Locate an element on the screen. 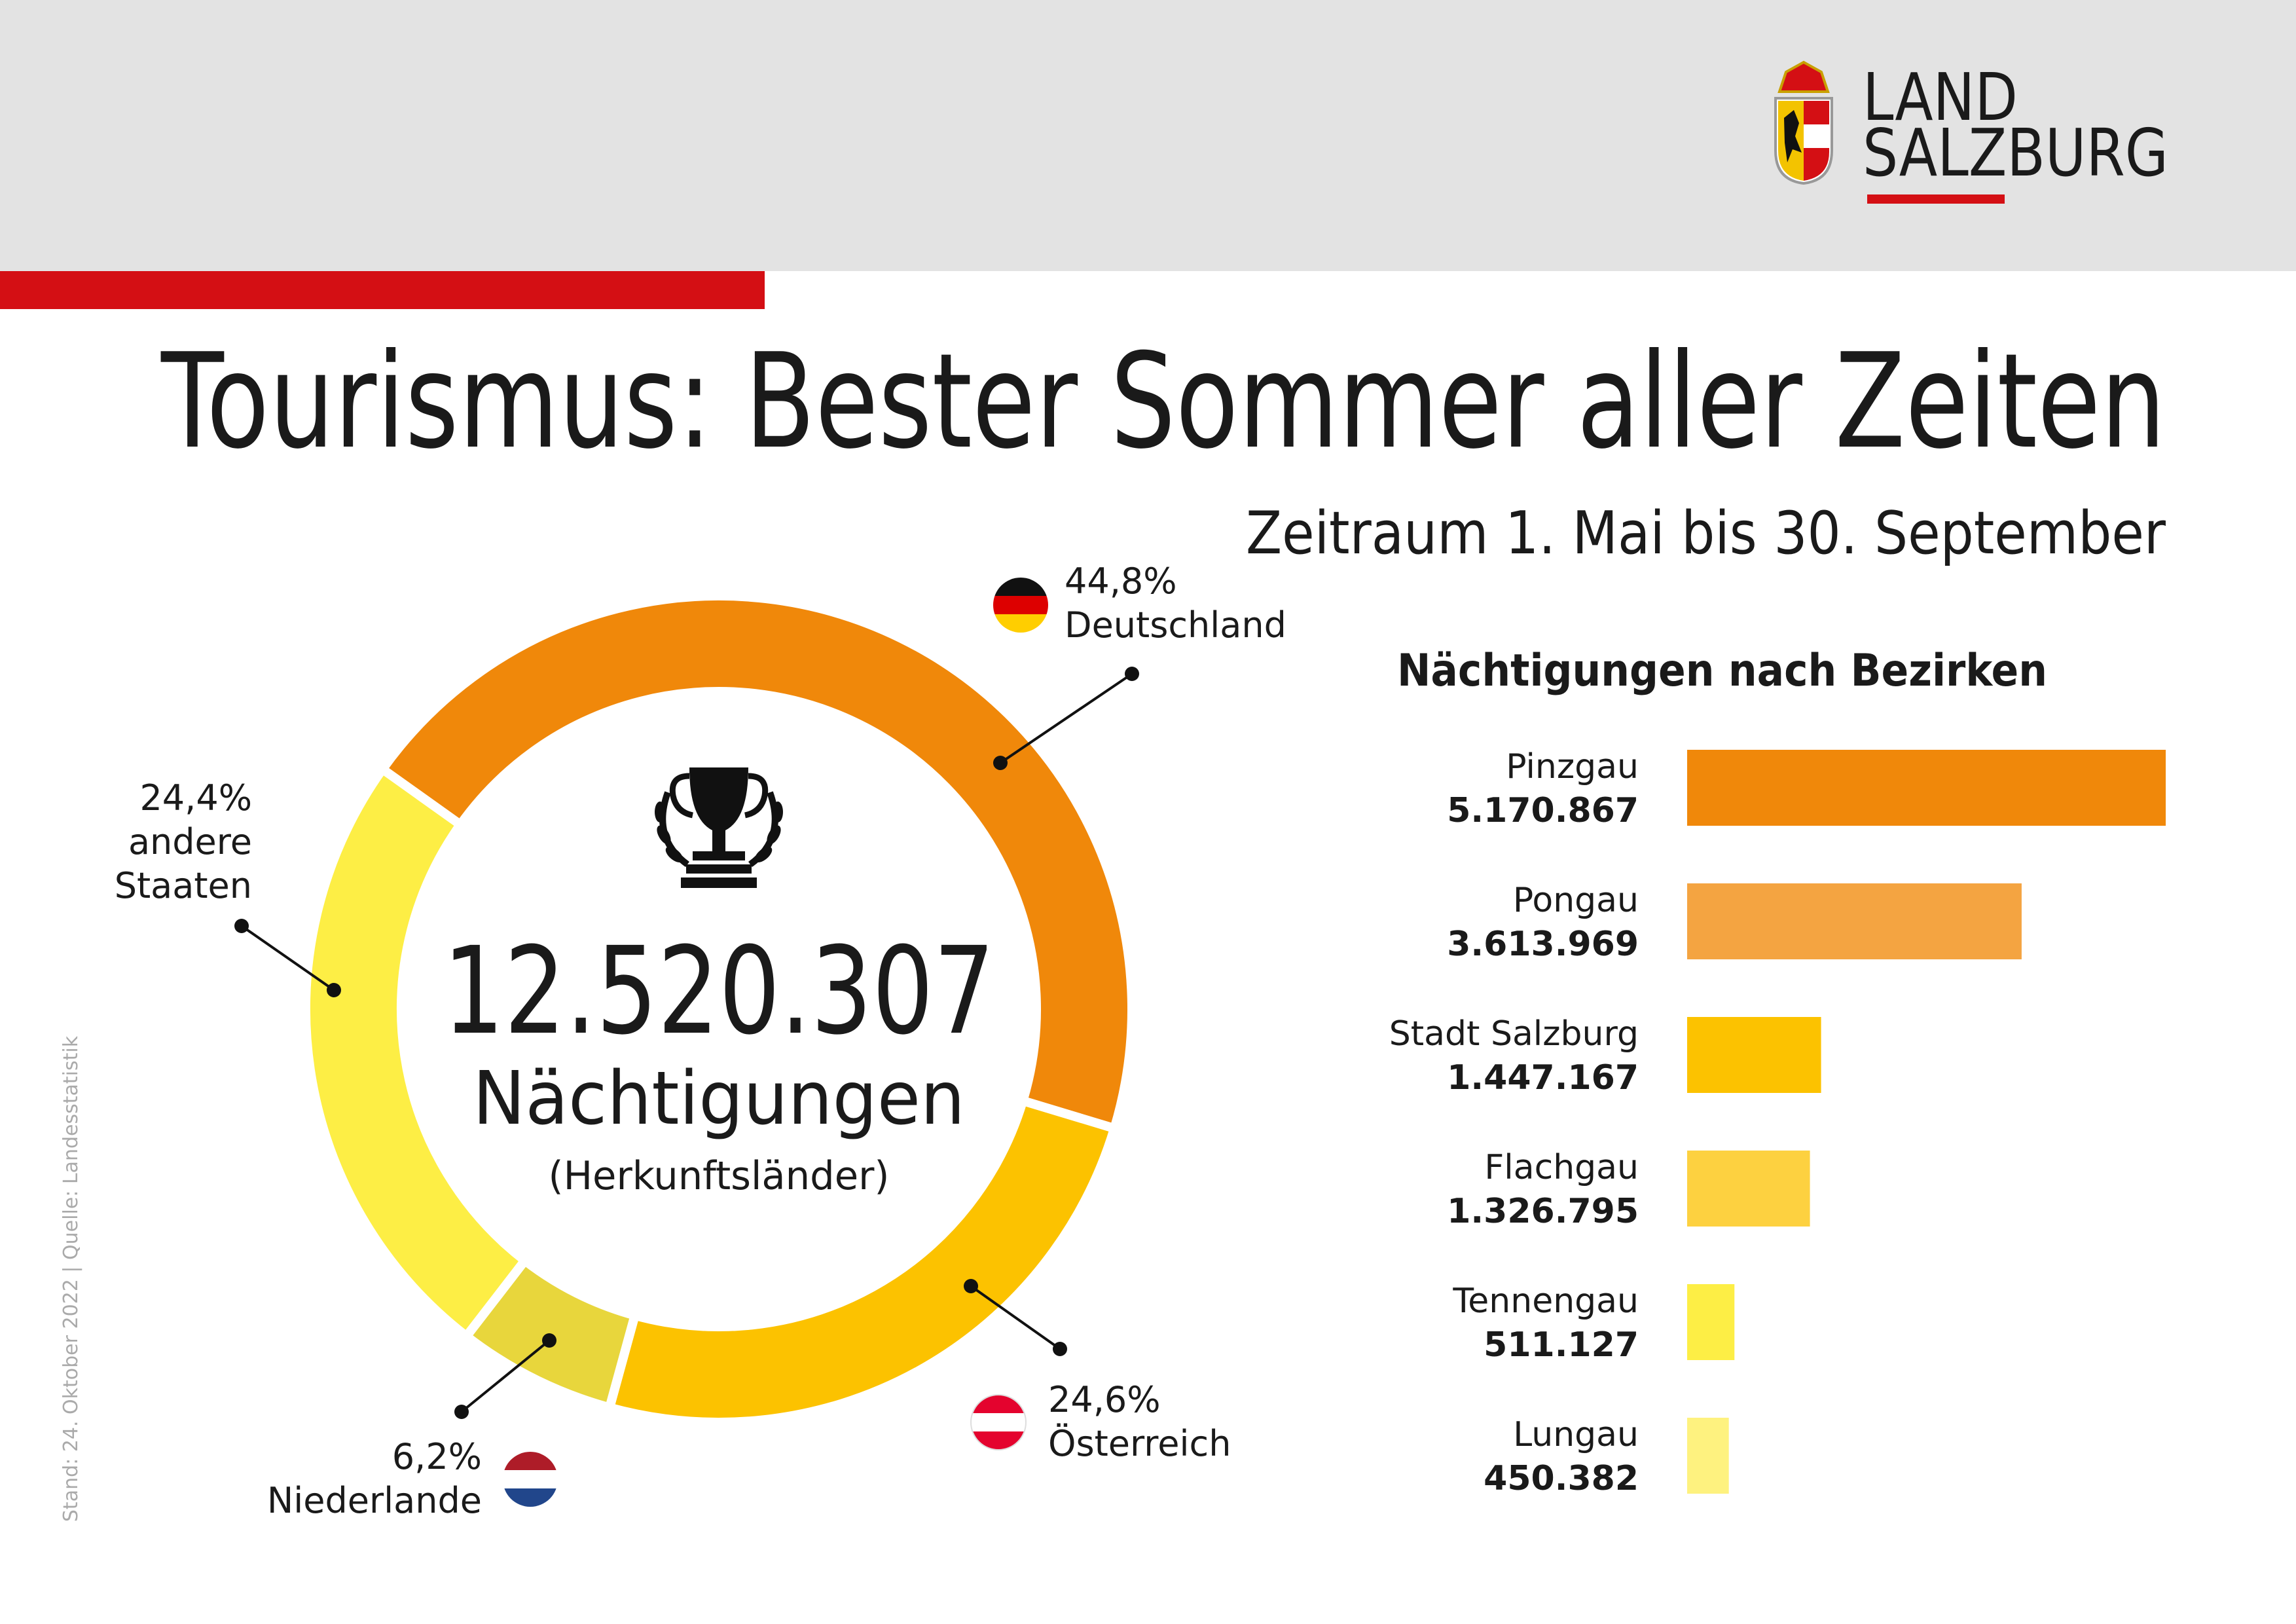 The height and width of the screenshot is (1624, 2296). flag-de is located at coordinates (1020, 605).